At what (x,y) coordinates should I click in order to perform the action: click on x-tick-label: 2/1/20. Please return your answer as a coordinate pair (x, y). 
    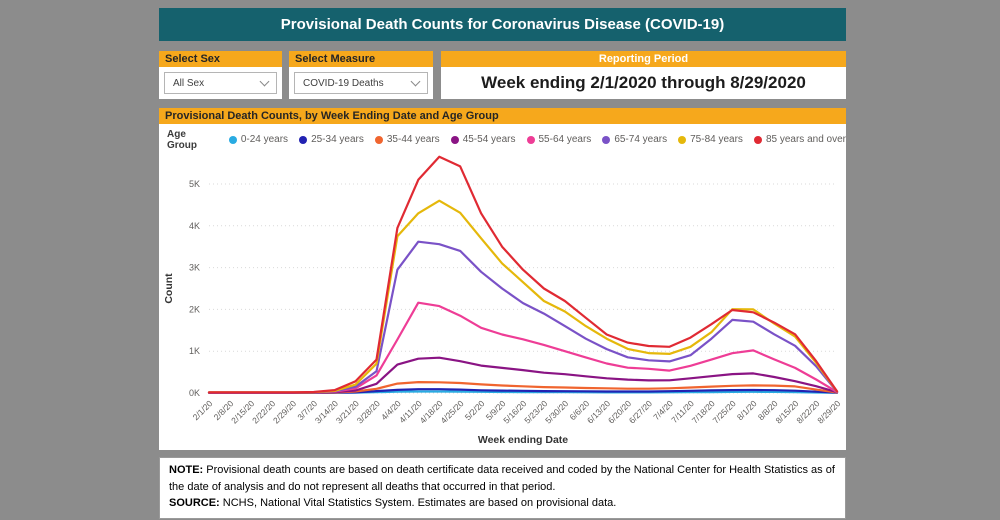
    Looking at the image, I should click on (203, 410).